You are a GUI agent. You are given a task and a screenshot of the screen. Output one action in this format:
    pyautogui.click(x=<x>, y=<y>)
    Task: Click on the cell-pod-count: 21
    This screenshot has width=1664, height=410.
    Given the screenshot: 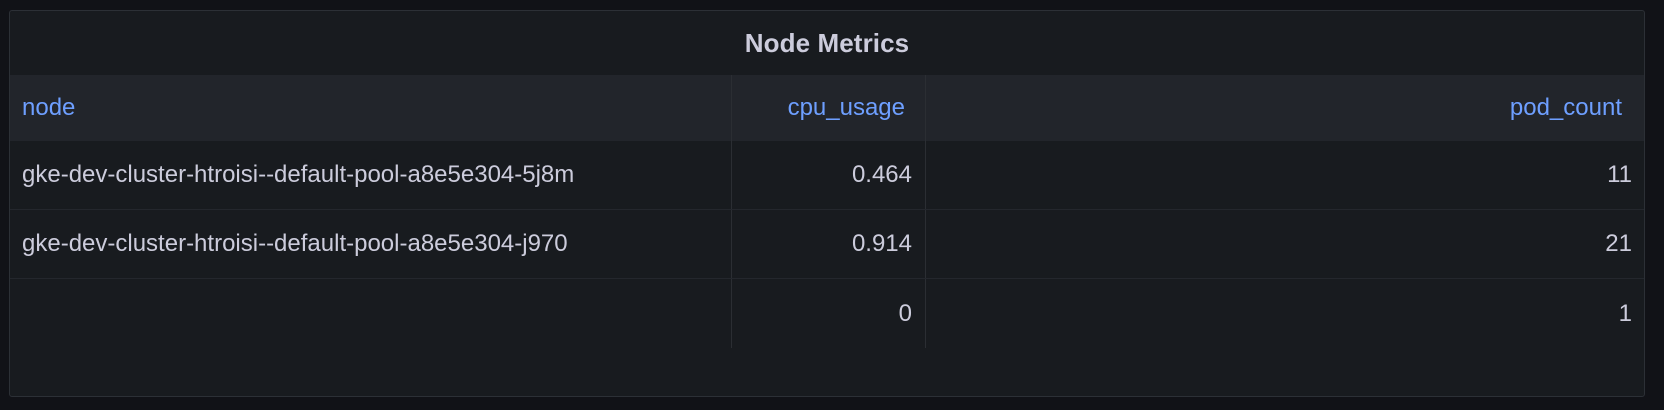 What is the action you would take?
    pyautogui.click(x=1618, y=243)
    